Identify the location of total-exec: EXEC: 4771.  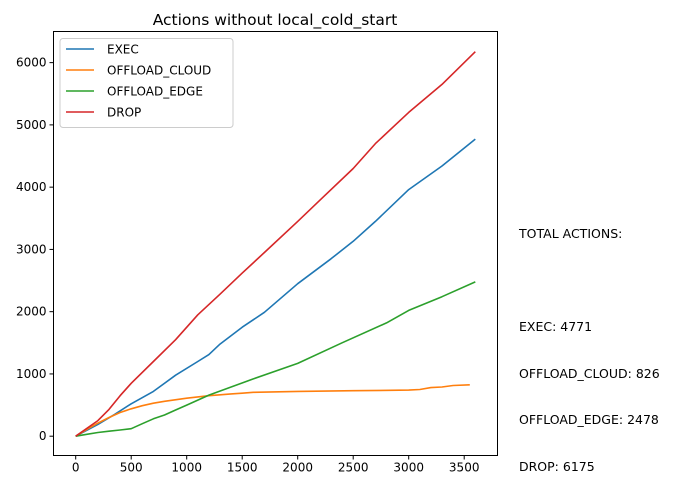
(556, 326).